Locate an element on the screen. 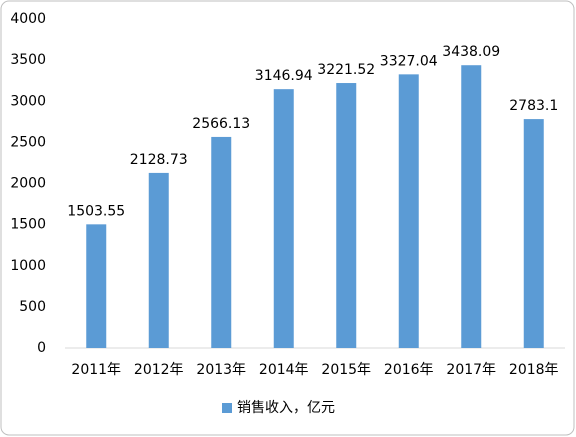 The width and height of the screenshot is (576, 437). data-label: 3221.52 is located at coordinates (346, 70).